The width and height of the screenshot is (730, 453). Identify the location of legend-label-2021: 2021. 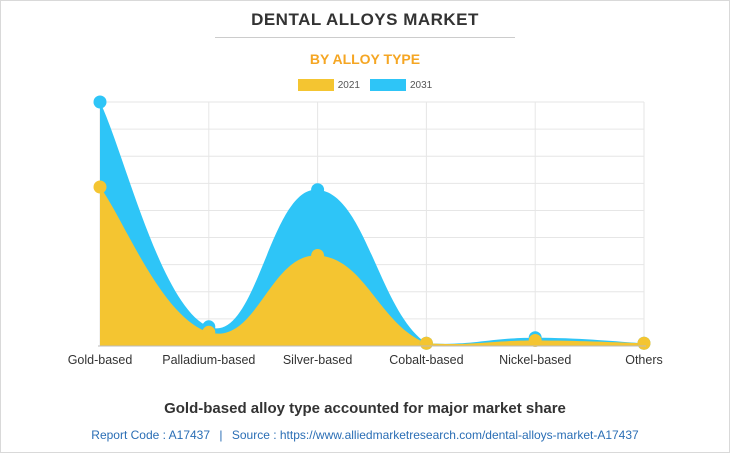
(348, 85).